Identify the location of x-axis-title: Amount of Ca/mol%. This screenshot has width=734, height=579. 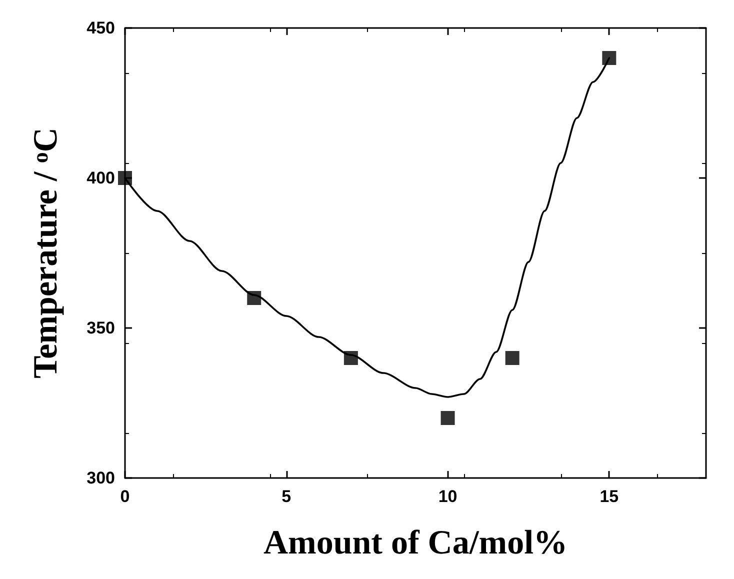
(415, 543).